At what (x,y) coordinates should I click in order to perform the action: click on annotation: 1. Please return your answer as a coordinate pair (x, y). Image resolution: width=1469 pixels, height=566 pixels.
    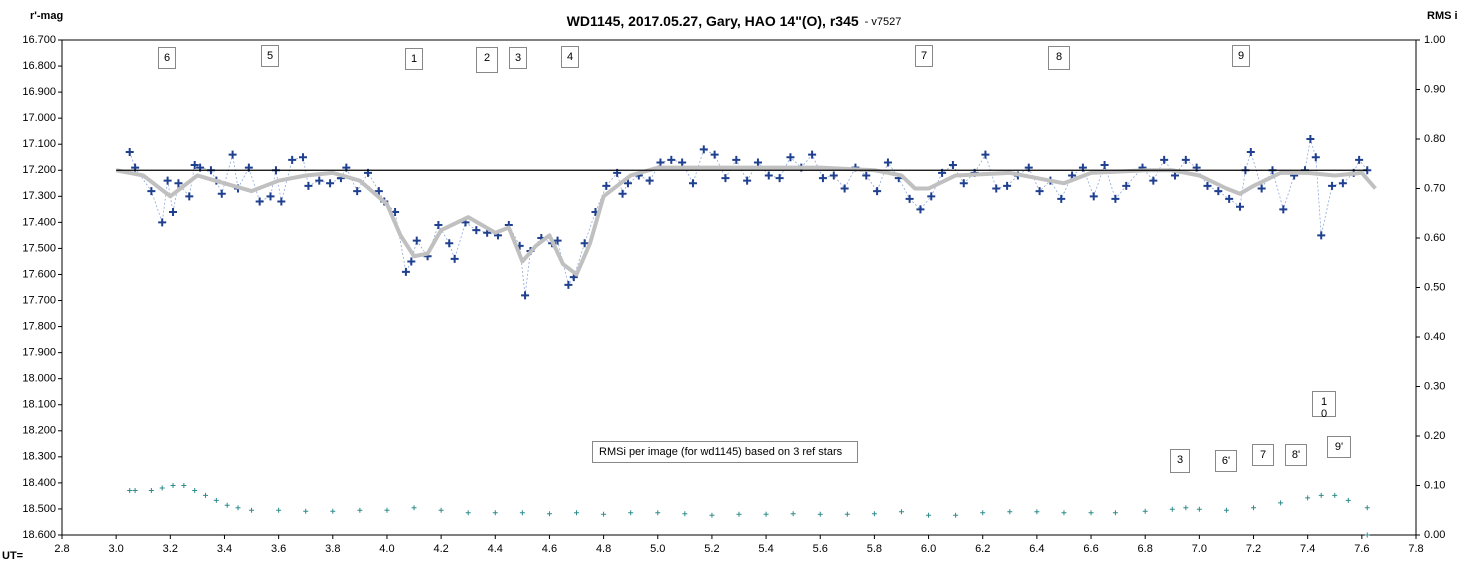
    Looking at the image, I should click on (414, 59).